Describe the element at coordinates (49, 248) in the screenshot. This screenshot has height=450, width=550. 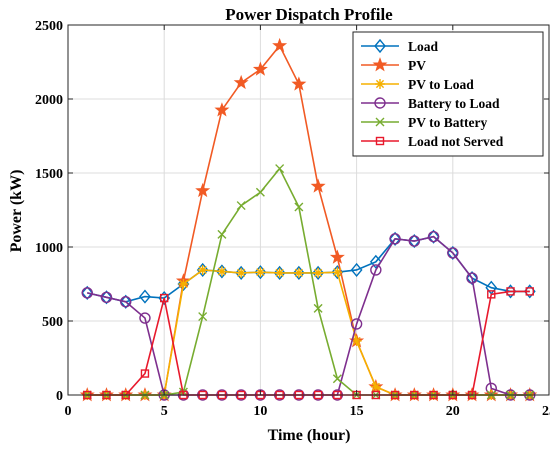
I see `y-tick-label: 1000` at that location.